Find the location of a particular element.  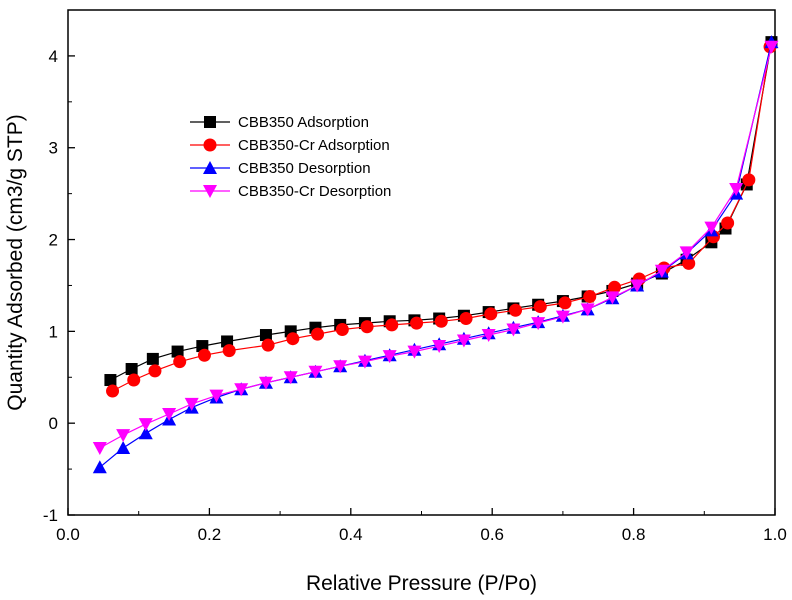

y-tick-label: 1 is located at coordinates (53, 331).